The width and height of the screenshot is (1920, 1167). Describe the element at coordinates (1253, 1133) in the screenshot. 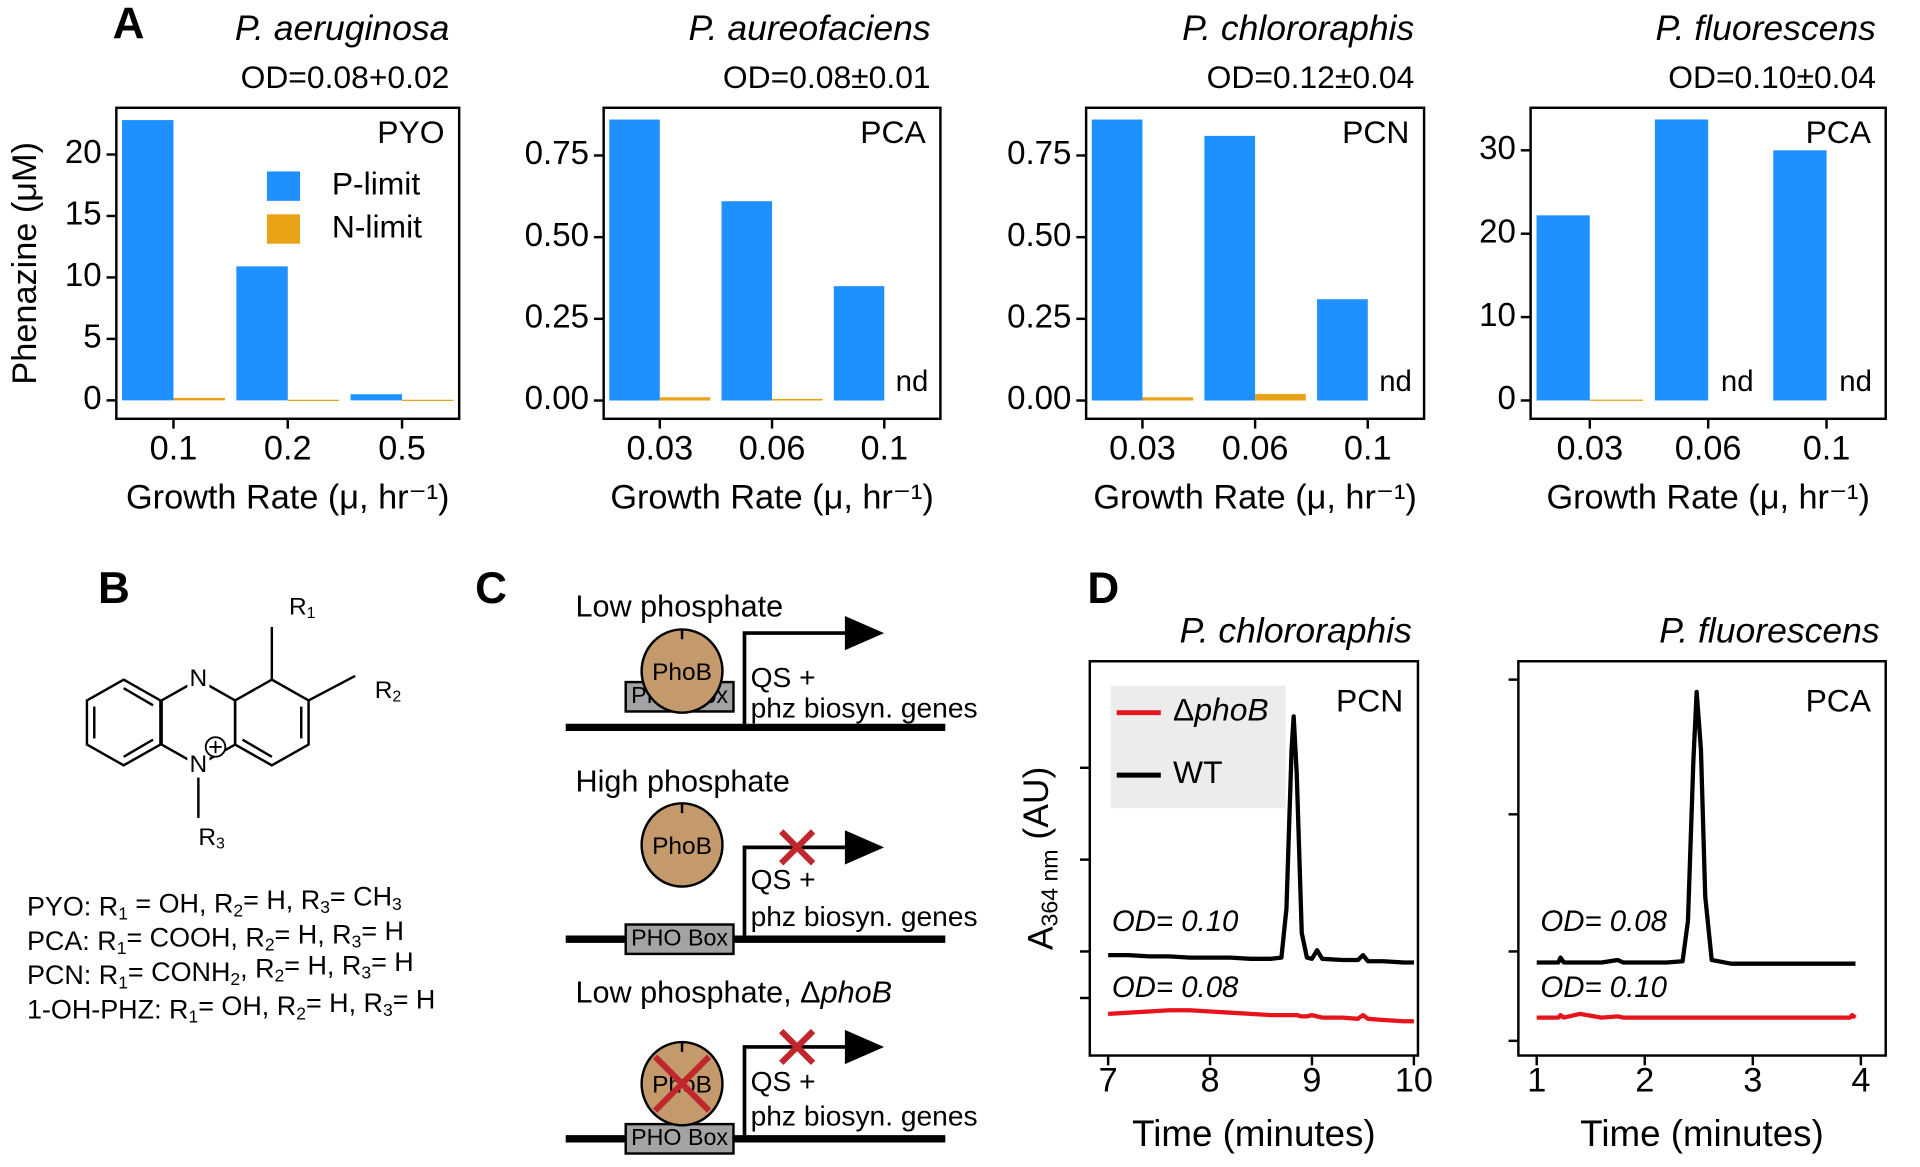

I see `x-axis-label: Time (minutes)` at that location.